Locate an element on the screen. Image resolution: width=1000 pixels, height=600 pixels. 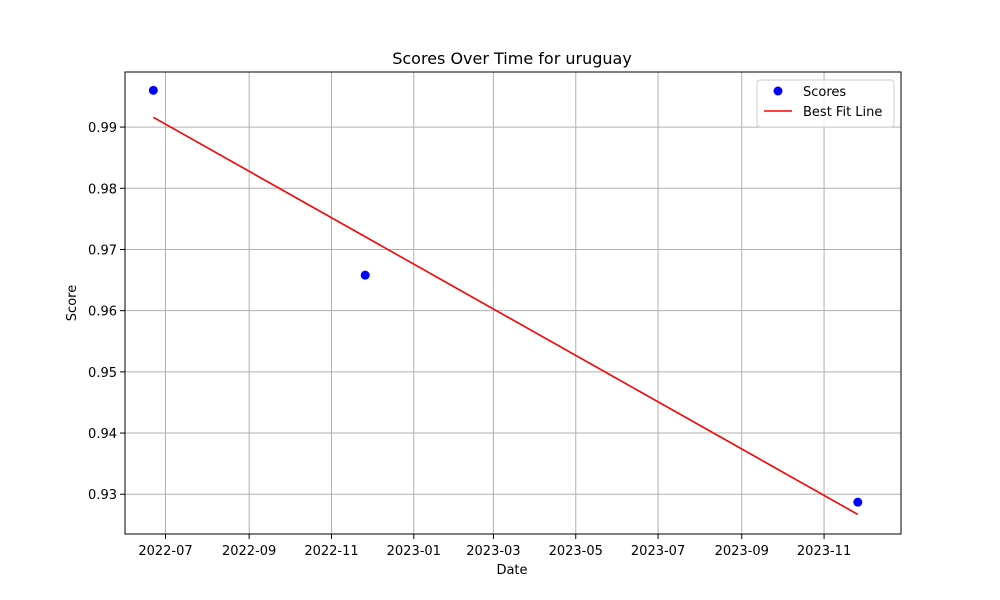
y-tick-label: 0.93 is located at coordinates (102, 495).